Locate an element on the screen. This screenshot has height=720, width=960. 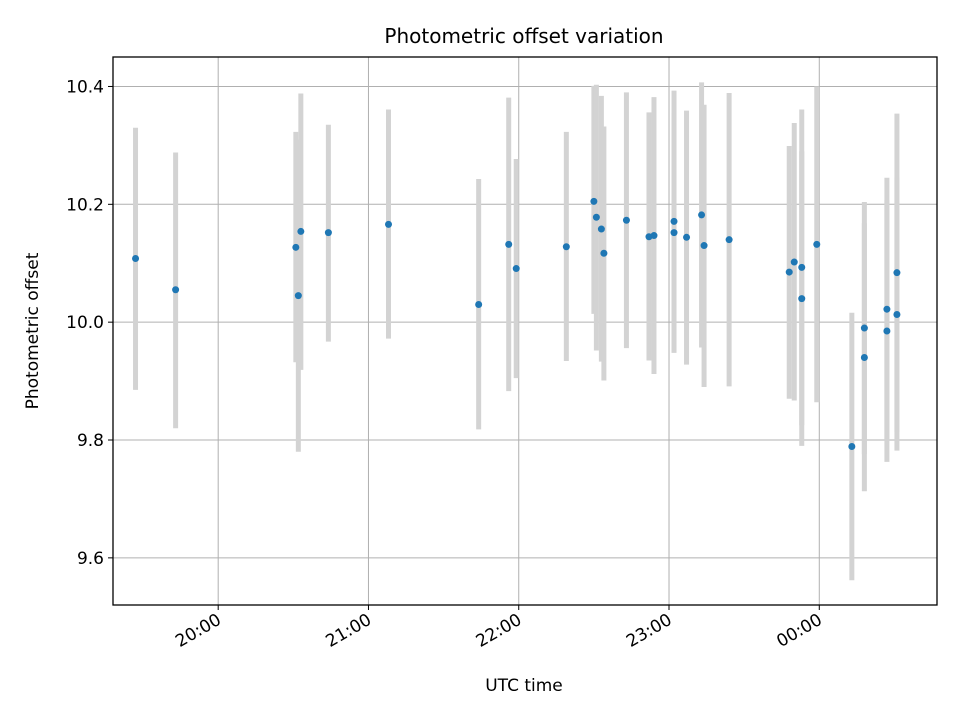
y-tick-label: 10.4 is located at coordinates (85, 87).